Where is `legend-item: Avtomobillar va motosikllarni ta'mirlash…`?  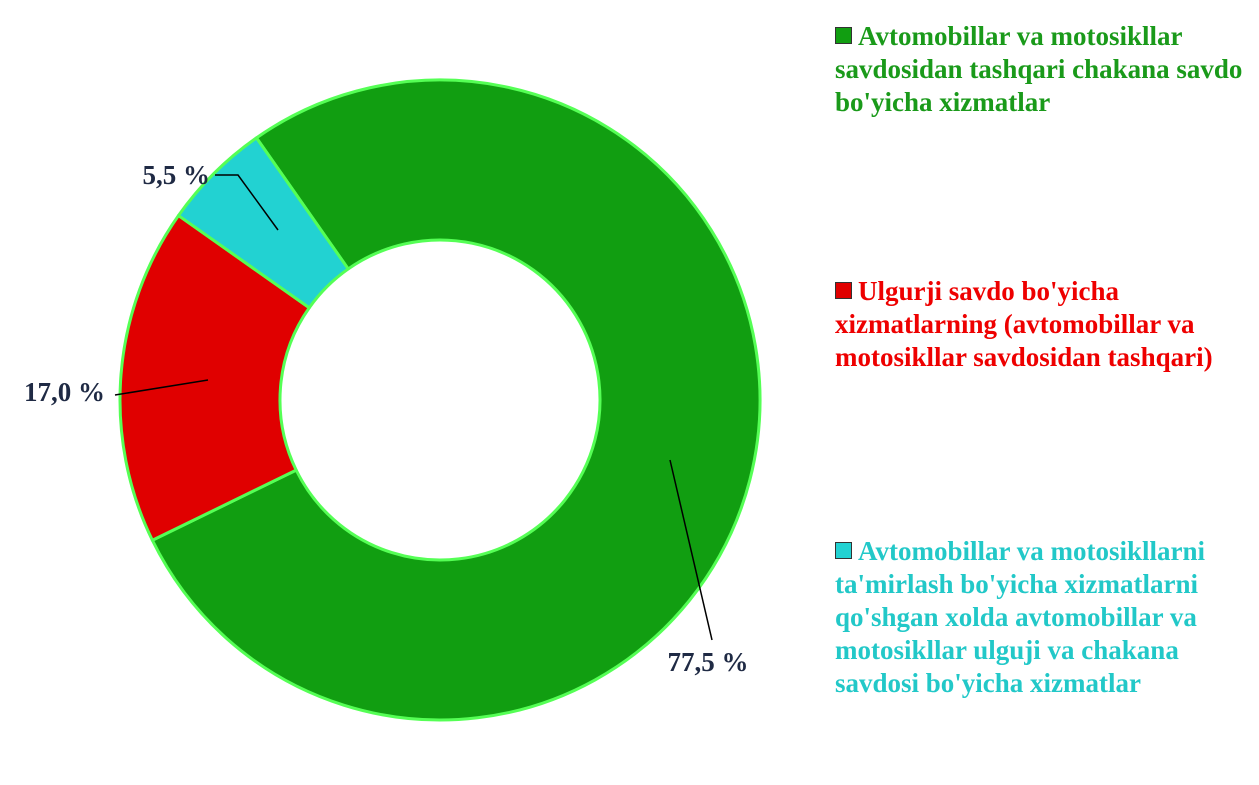
legend-item: Avtomobillar va motosikllarni ta'mirlash… is located at coordinates (1045, 617).